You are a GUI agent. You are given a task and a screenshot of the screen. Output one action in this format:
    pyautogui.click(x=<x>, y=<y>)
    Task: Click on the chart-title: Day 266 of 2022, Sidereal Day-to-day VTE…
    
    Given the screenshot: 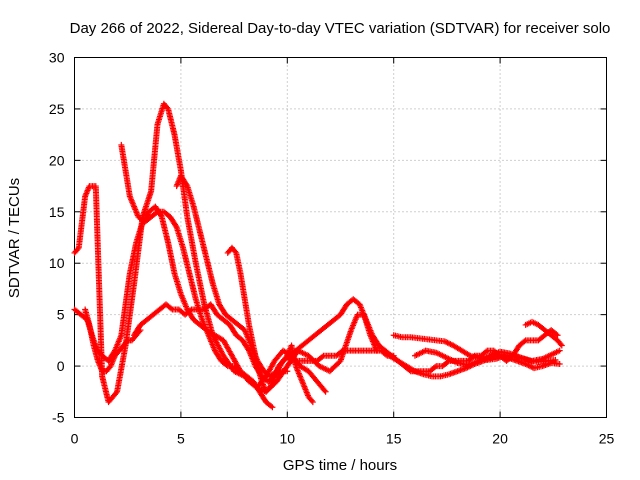 What is the action you would take?
    pyautogui.click(x=340, y=28)
    